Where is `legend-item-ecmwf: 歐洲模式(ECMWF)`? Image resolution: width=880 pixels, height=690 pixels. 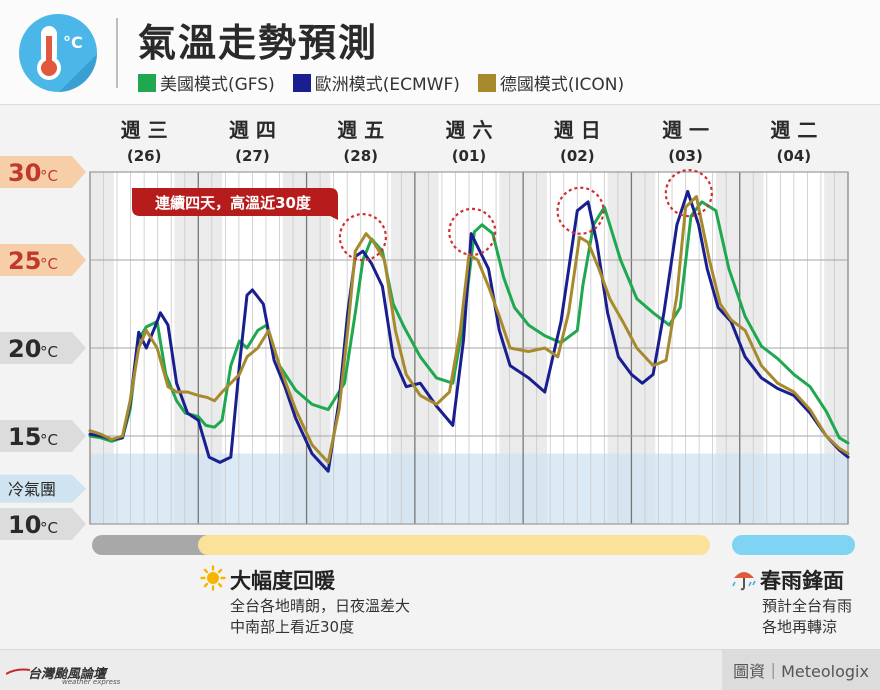 legend-item-ecmwf: 歐洲模式(ECMWF) is located at coordinates (376, 82).